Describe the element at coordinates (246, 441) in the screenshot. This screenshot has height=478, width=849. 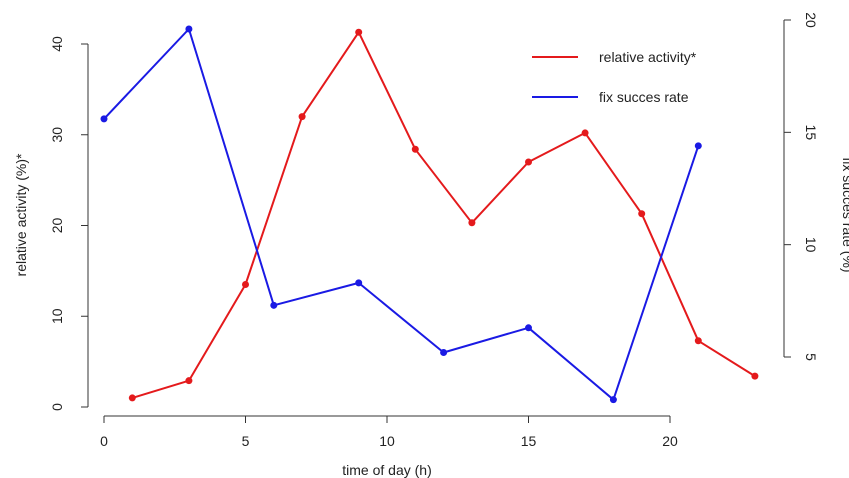
I see `x-tick-label: 5` at that location.